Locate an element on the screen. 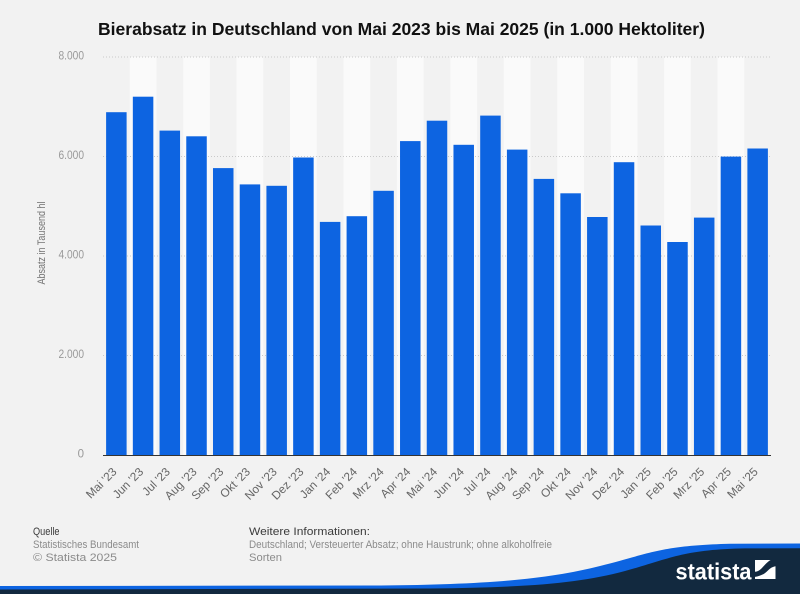 The height and width of the screenshot is (594, 800). svg-text: Sorten is located at coordinates (265, 558).